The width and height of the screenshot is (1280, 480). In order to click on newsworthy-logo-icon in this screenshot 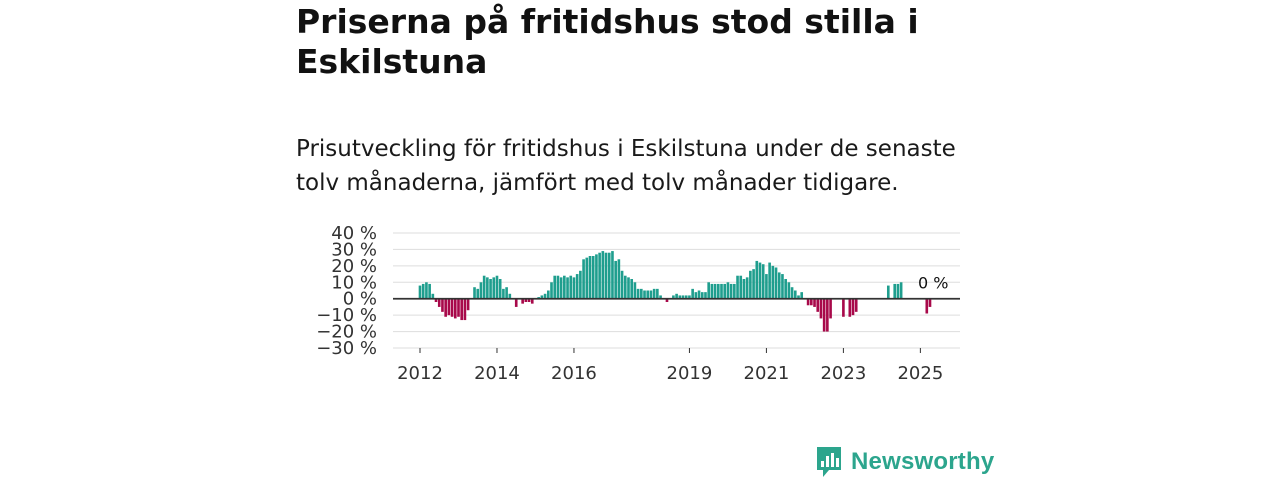, I will do `click(829, 462)`.